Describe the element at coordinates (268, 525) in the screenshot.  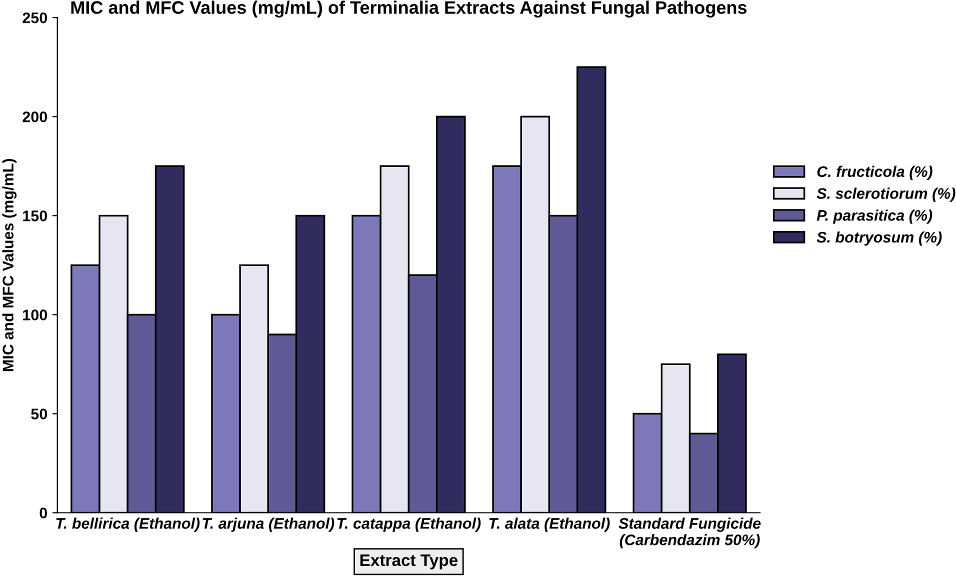
I see `x-tick-label: T. arjuna (Ethanol)` at that location.